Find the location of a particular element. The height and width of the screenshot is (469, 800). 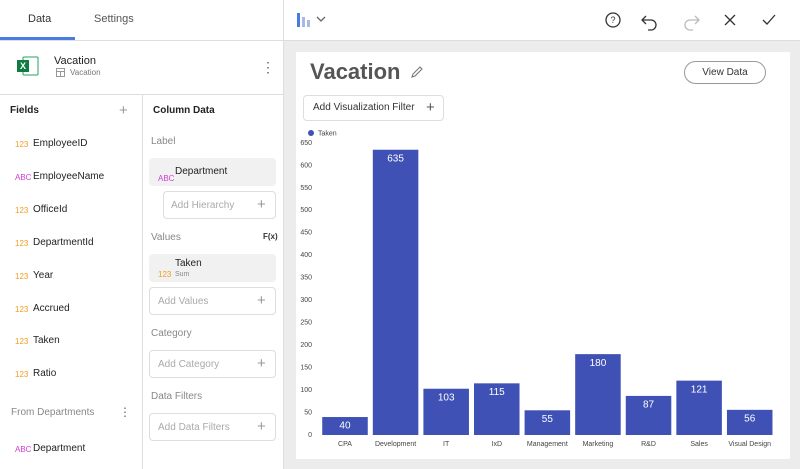

field-name: Accrued is located at coordinates (51, 308).